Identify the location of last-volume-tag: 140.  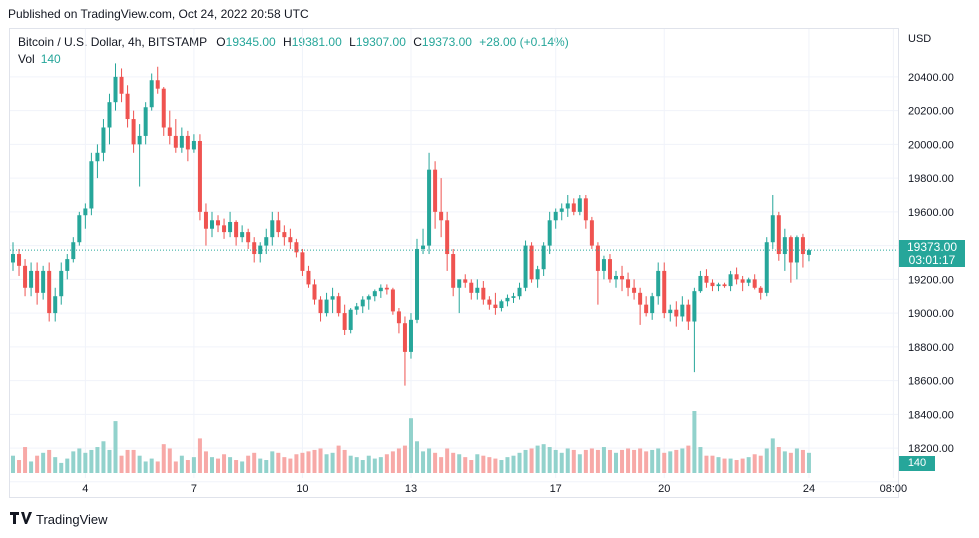
(917, 463).